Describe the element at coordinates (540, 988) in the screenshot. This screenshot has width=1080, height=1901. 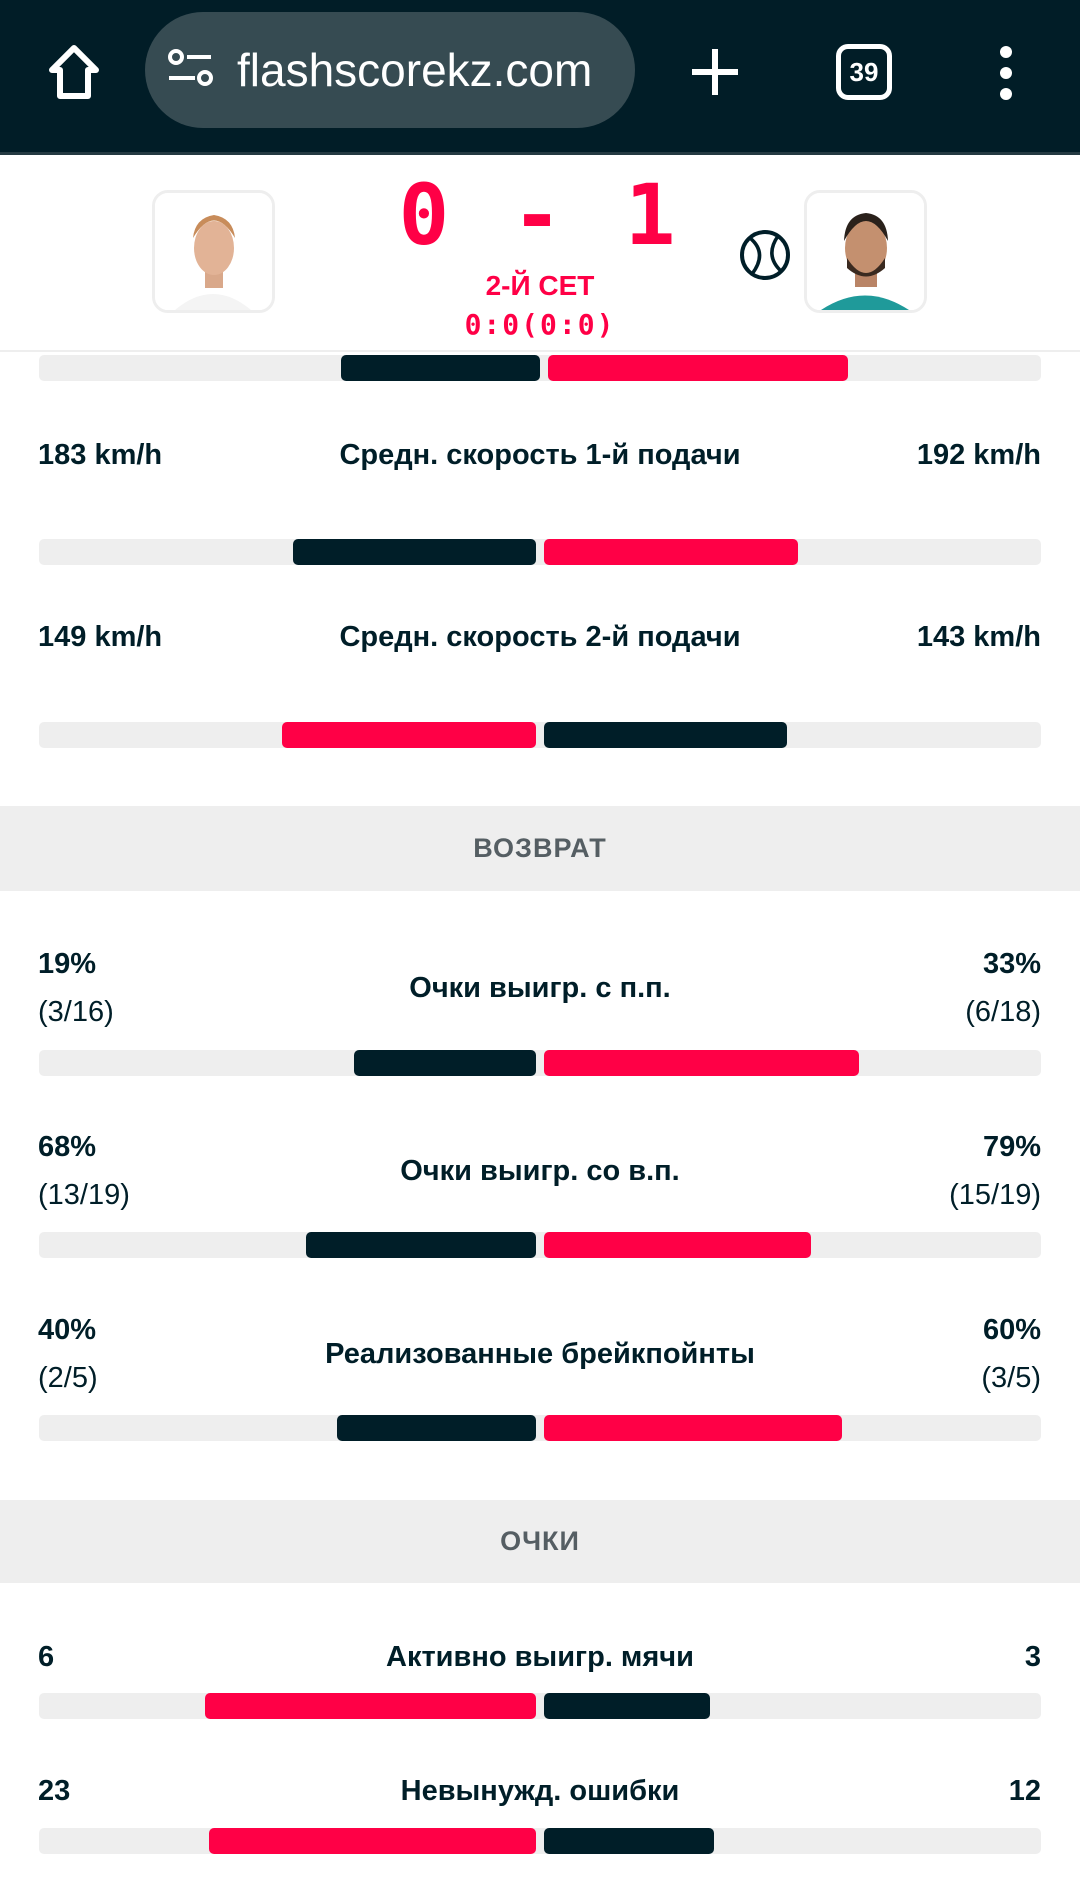
I see `stat-label: Очки выигр. с п.п.` at that location.